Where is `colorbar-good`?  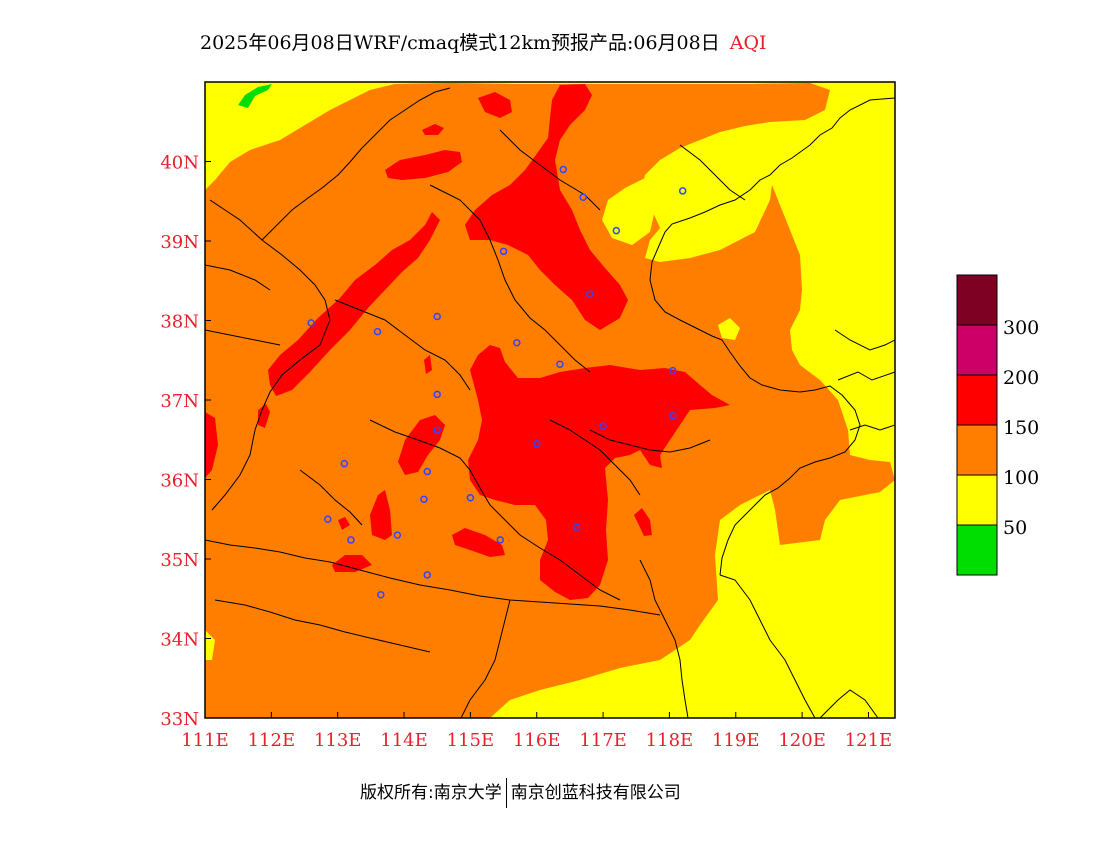
colorbar-good is located at coordinates (977, 550).